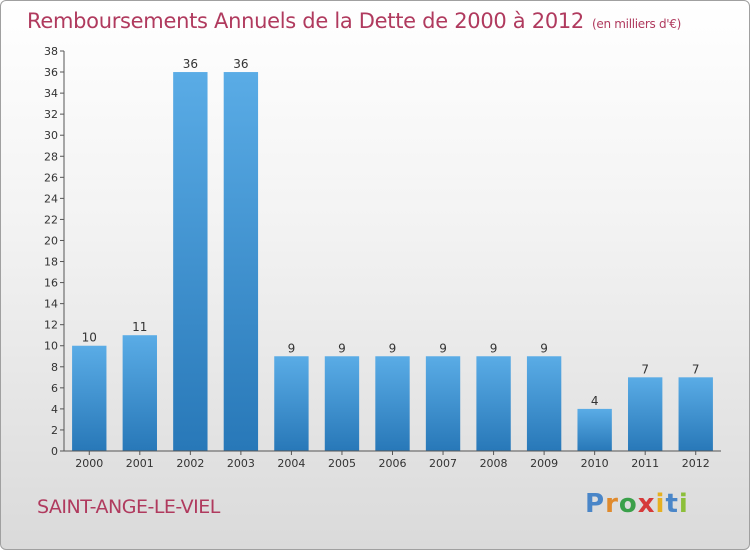 This screenshot has height=550, width=750. Describe the element at coordinates (291, 463) in the screenshot. I see `x-tick-label: 2004` at that location.